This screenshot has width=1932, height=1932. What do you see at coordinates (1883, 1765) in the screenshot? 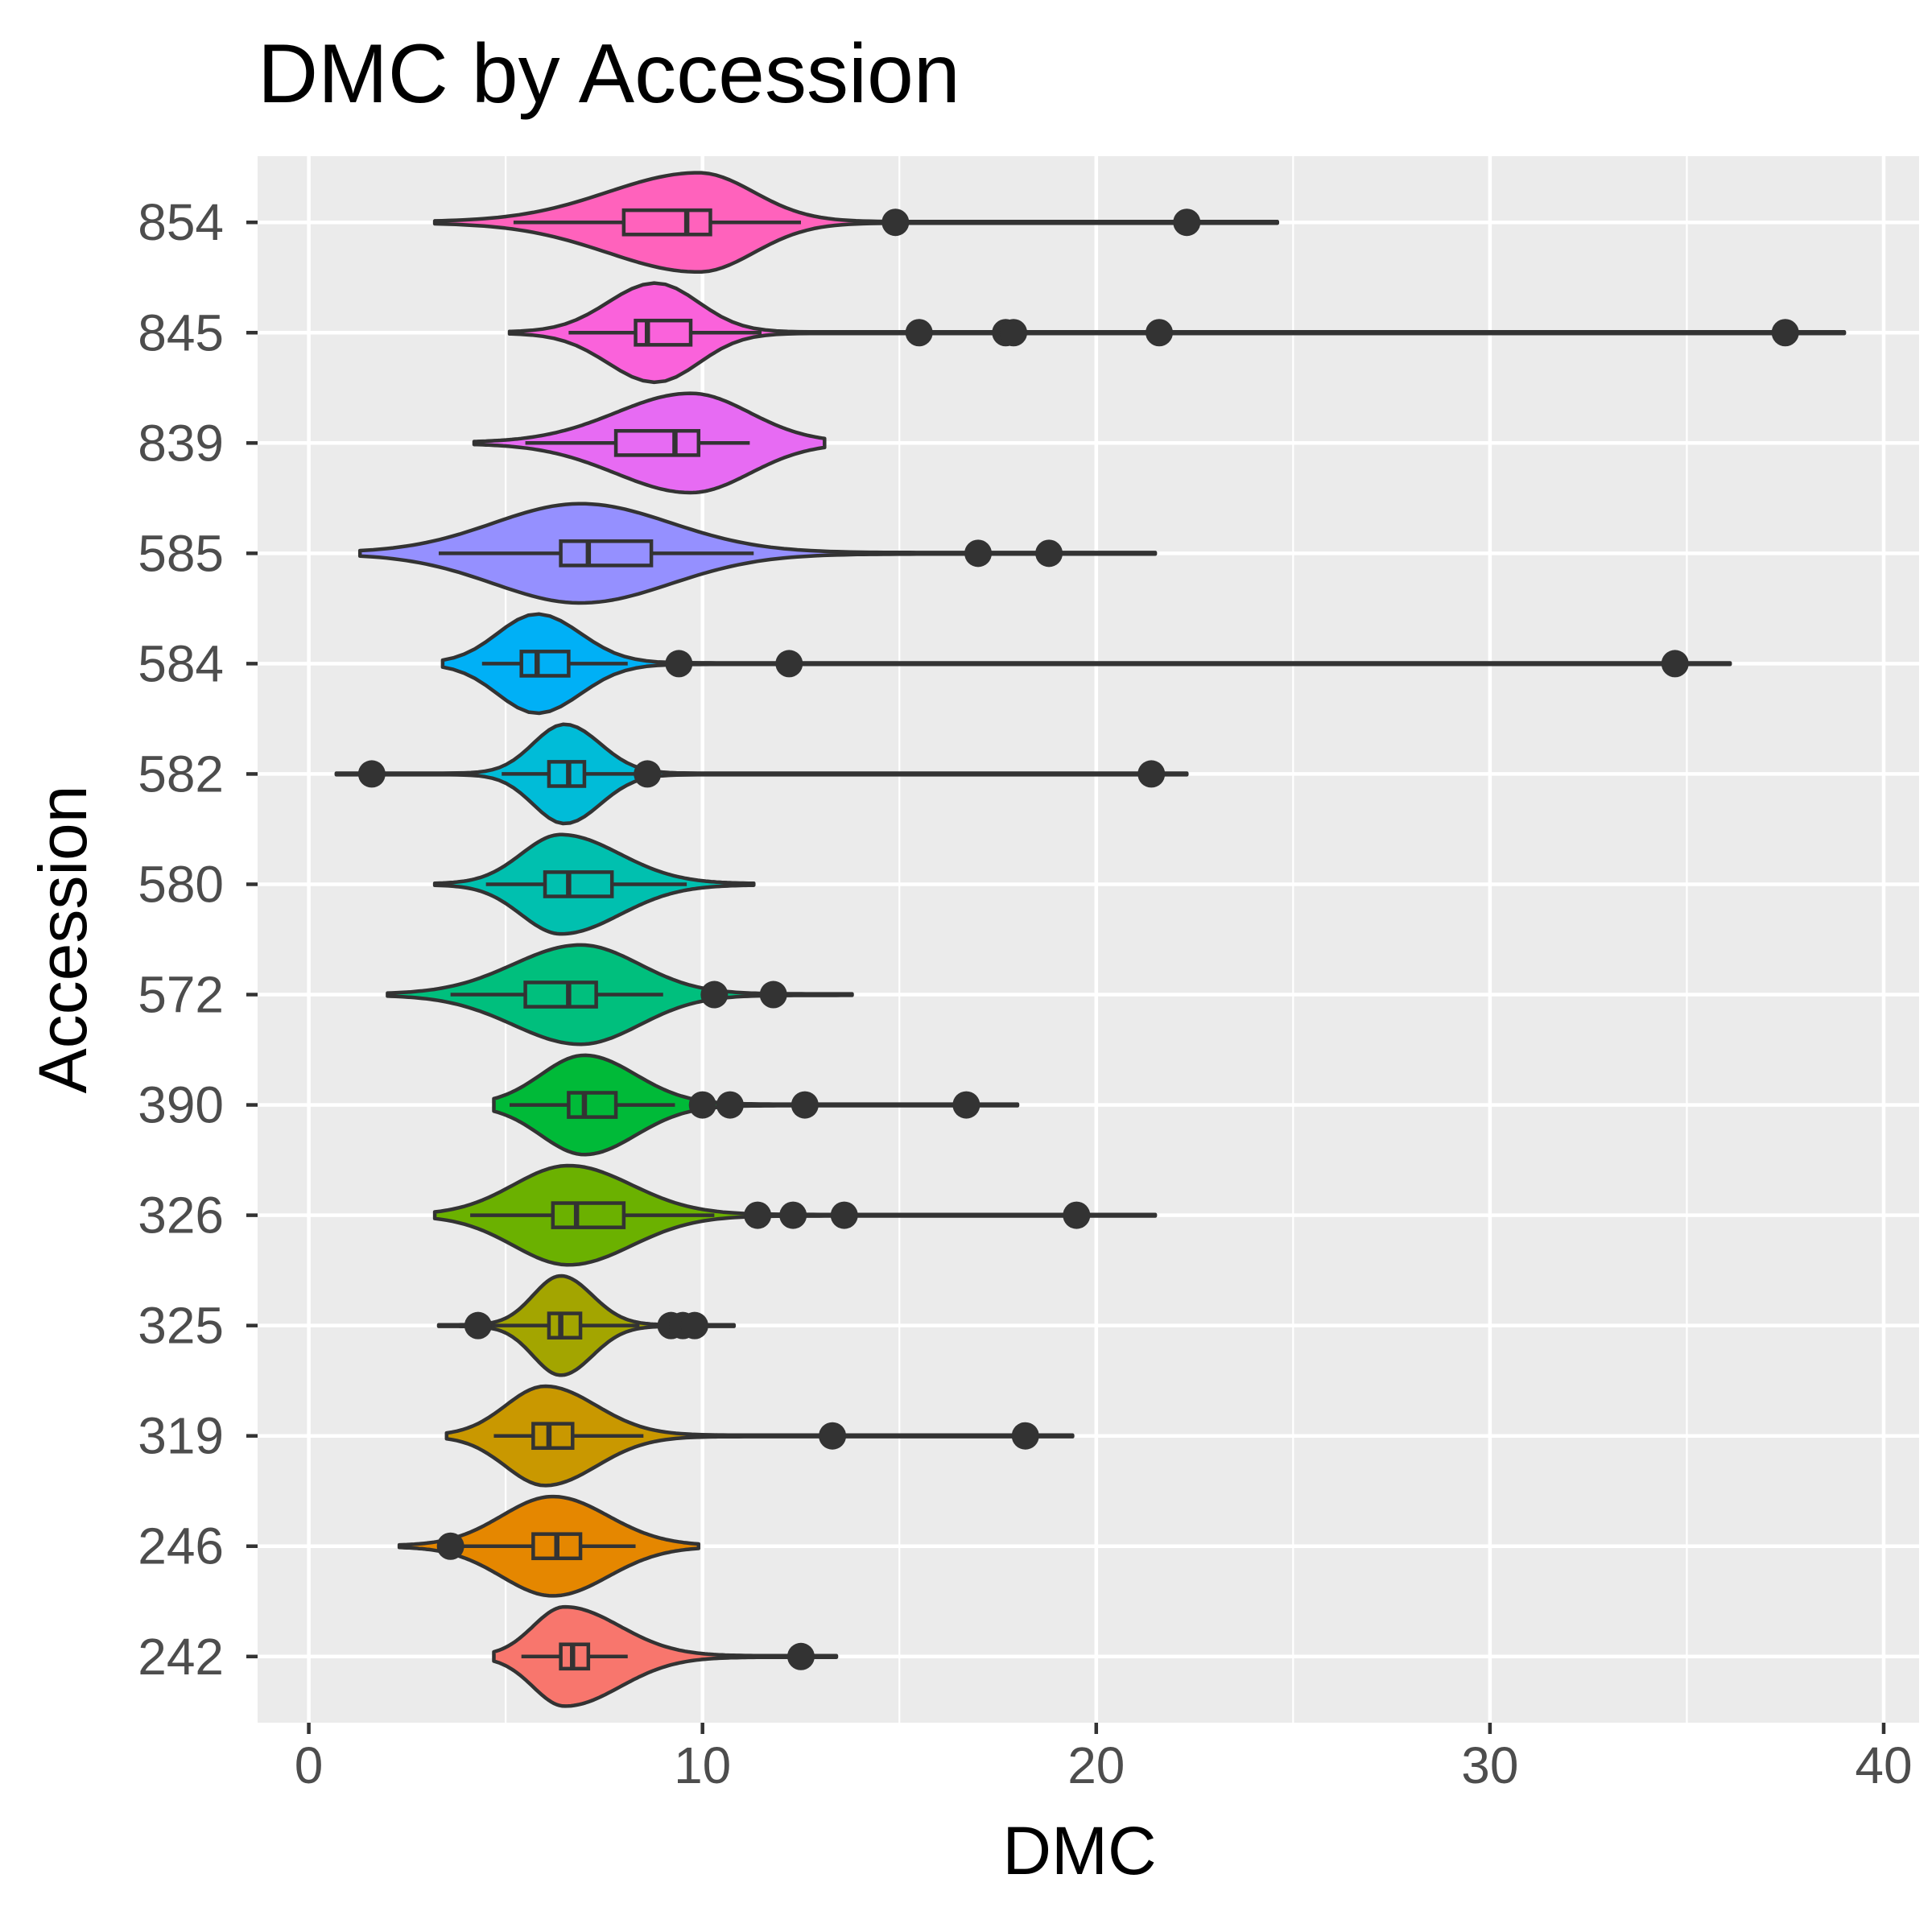
I see `x-tick-label: 40` at bounding box center [1883, 1765].